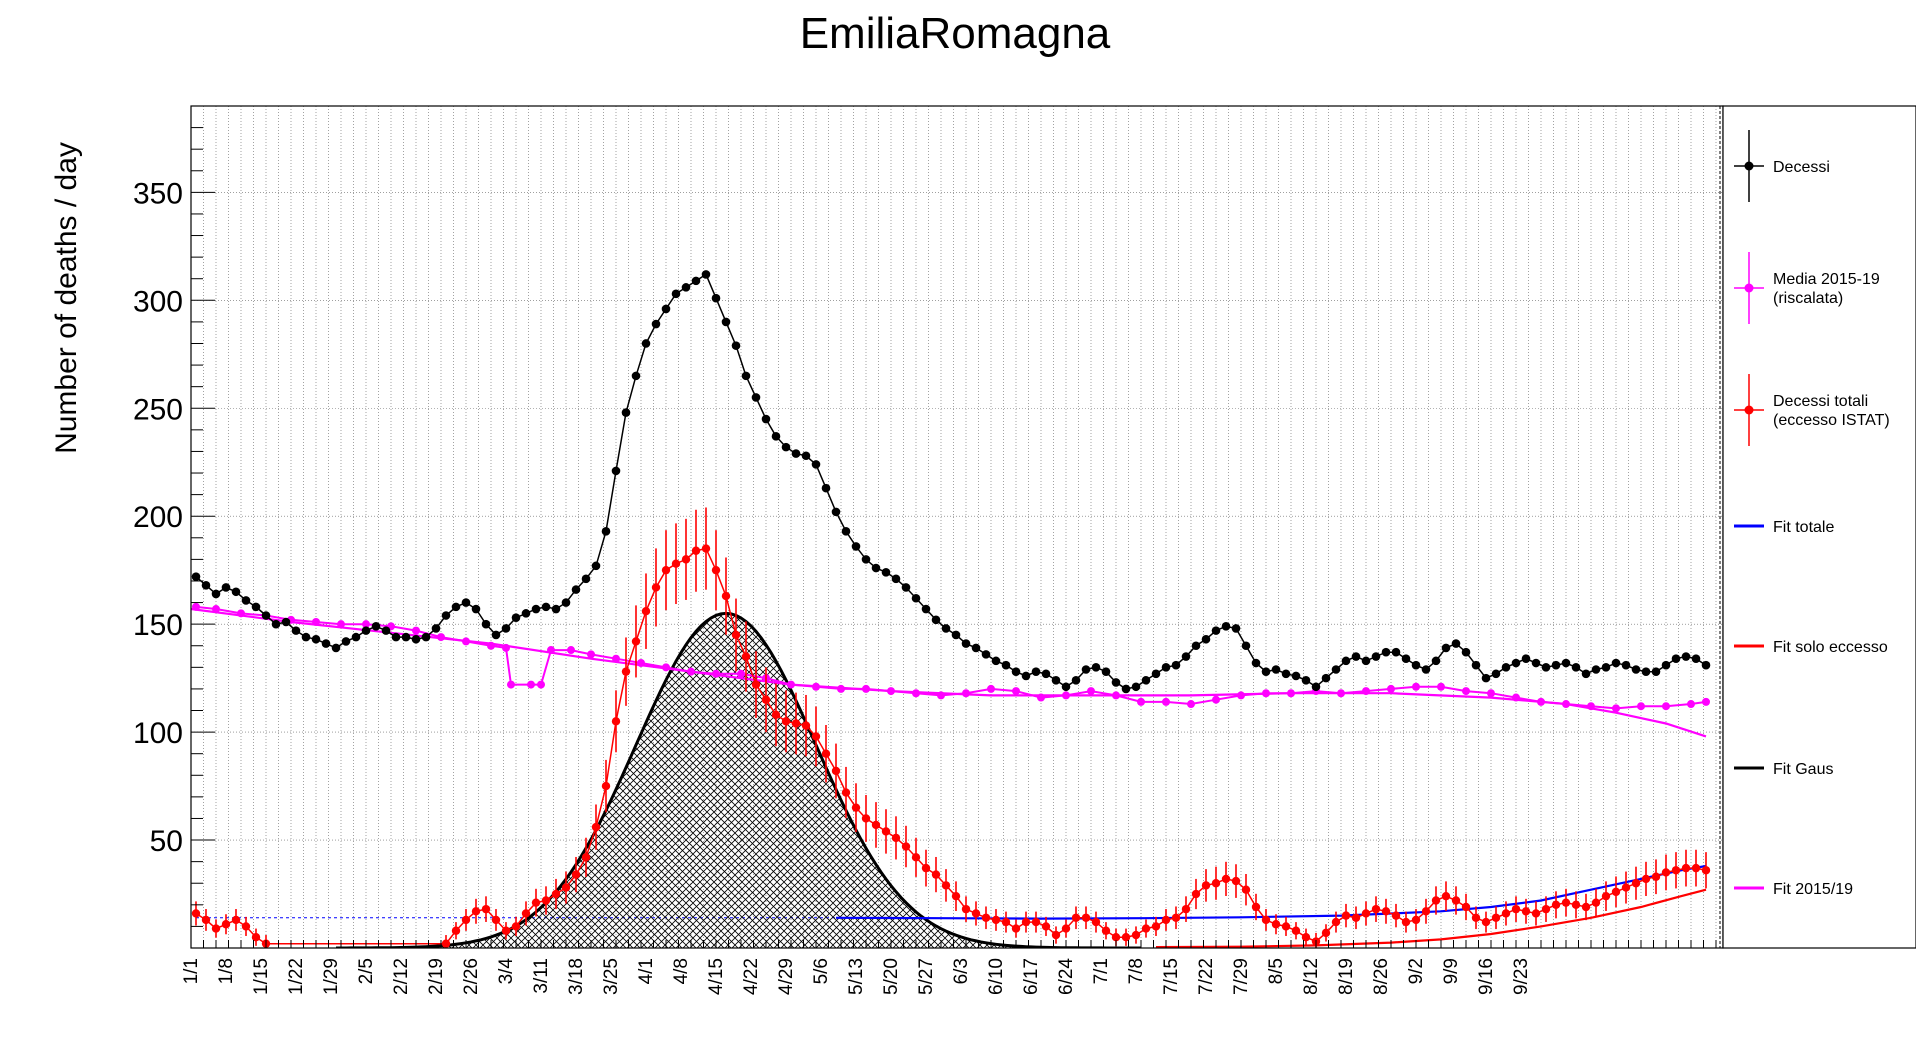 Image resolution: width=1916 pixels, height=1052 pixels. I want to click on x-tick-label: 1/1, so click(191, 971).